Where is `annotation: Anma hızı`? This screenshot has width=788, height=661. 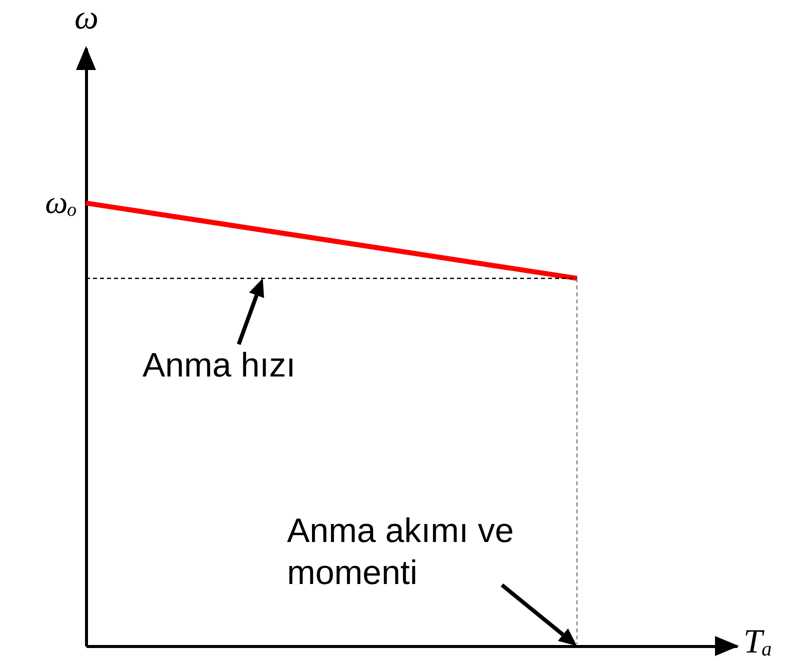
annotation: Anma hızı is located at coordinates (219, 365).